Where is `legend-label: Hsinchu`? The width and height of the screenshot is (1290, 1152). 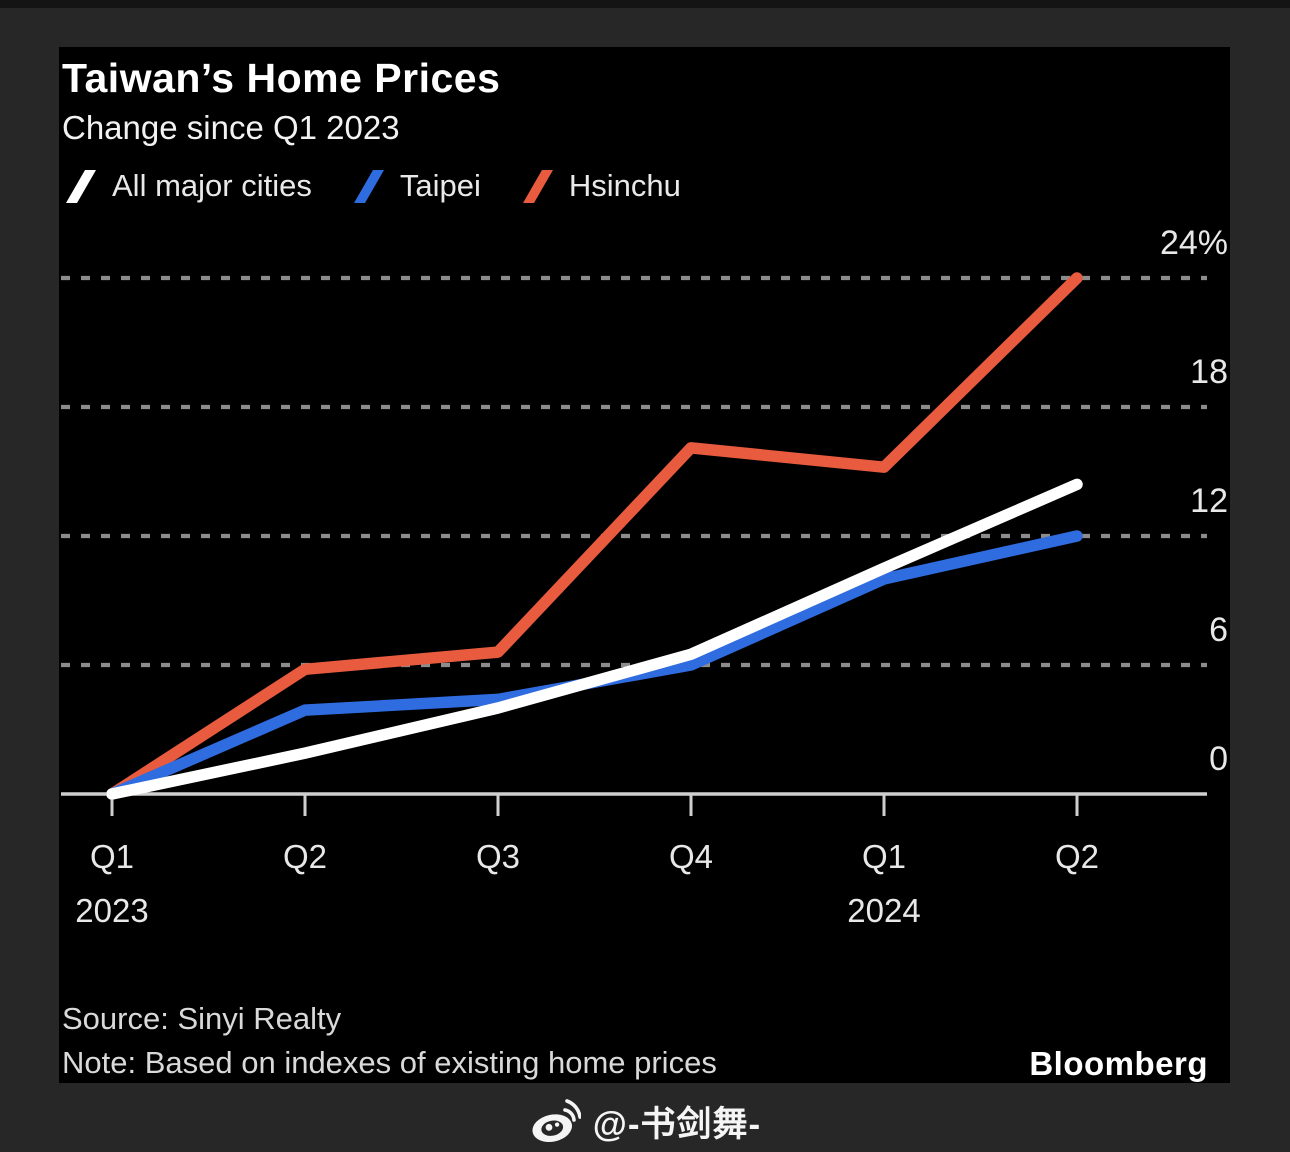 legend-label: Hsinchu is located at coordinates (624, 185).